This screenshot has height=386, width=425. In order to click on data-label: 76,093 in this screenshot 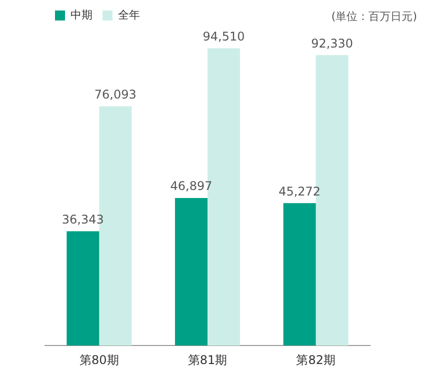, I will do `click(115, 94)`.